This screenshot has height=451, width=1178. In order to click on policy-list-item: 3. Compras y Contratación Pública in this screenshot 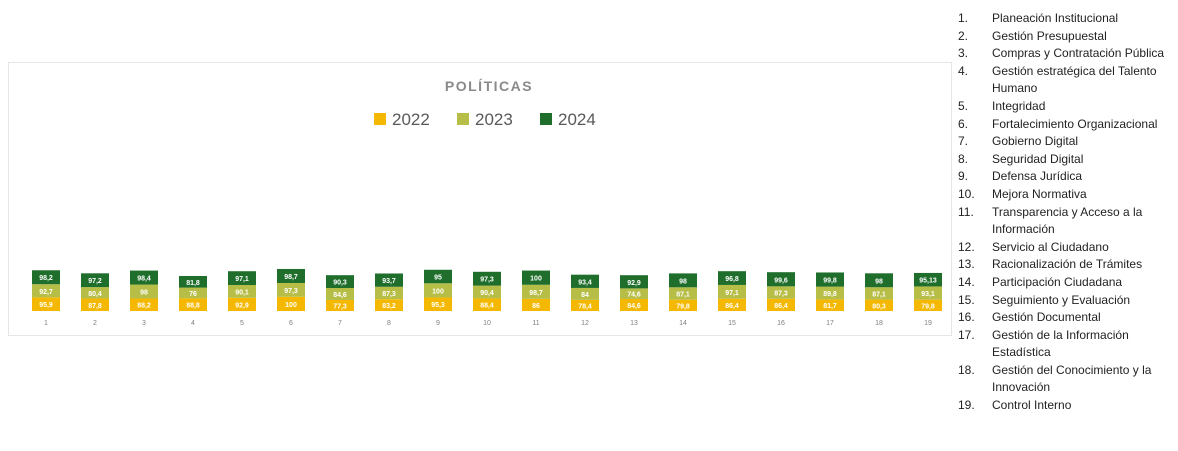, I will do `click(1065, 54)`.